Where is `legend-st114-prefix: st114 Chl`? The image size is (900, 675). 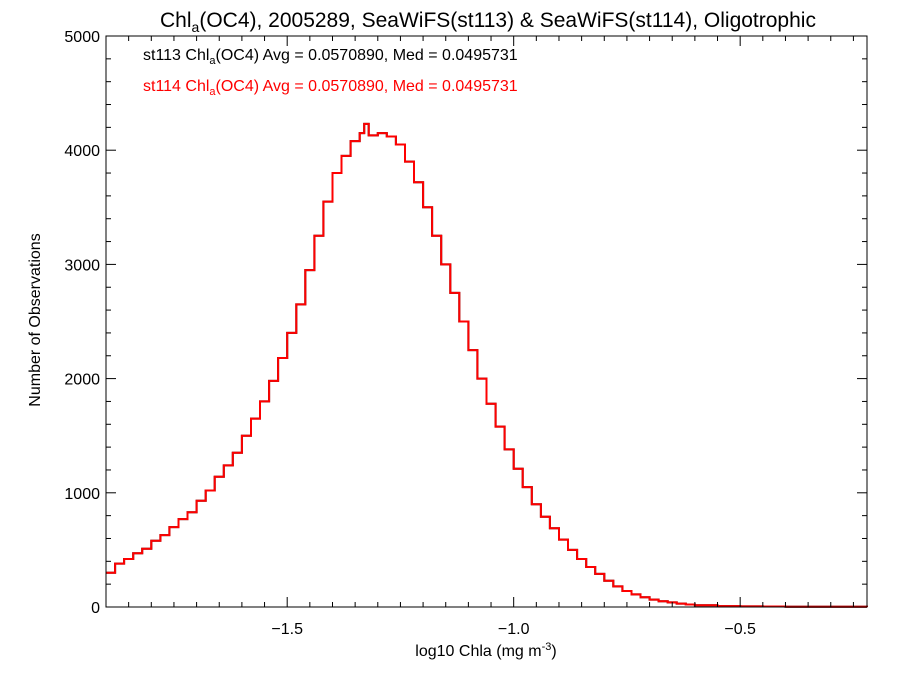 legend-st114-prefix: st114 Chl is located at coordinates (176, 86).